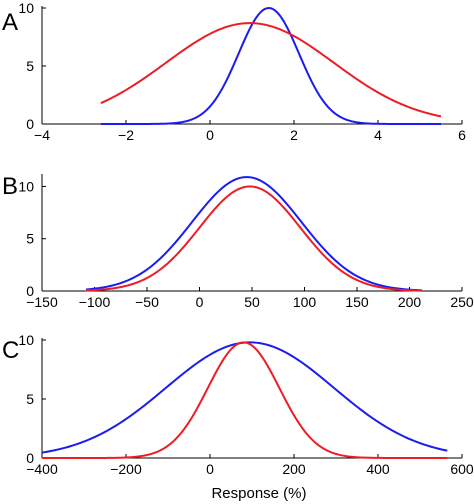 The width and height of the screenshot is (474, 504). What do you see at coordinates (357, 302) in the screenshot?
I see `x-tick-label: 150` at bounding box center [357, 302].